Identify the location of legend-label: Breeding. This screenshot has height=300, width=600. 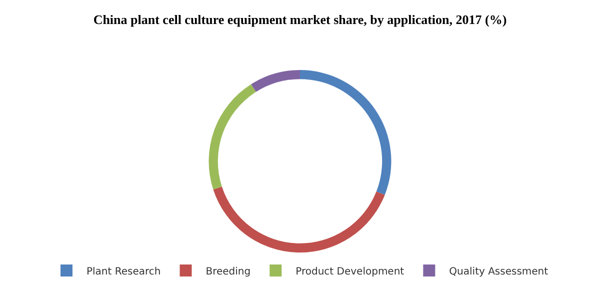
(228, 272).